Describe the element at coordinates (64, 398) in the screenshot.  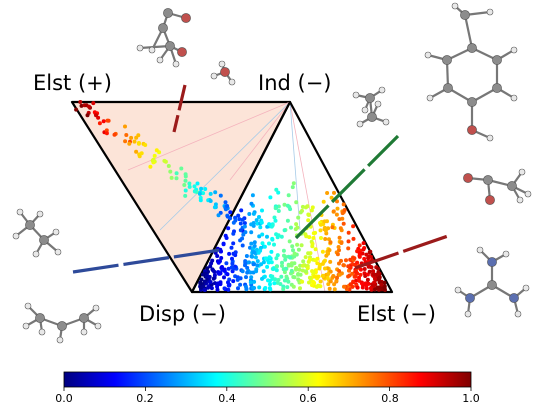
I see `colorbar-tick-label: 0.0` at that location.